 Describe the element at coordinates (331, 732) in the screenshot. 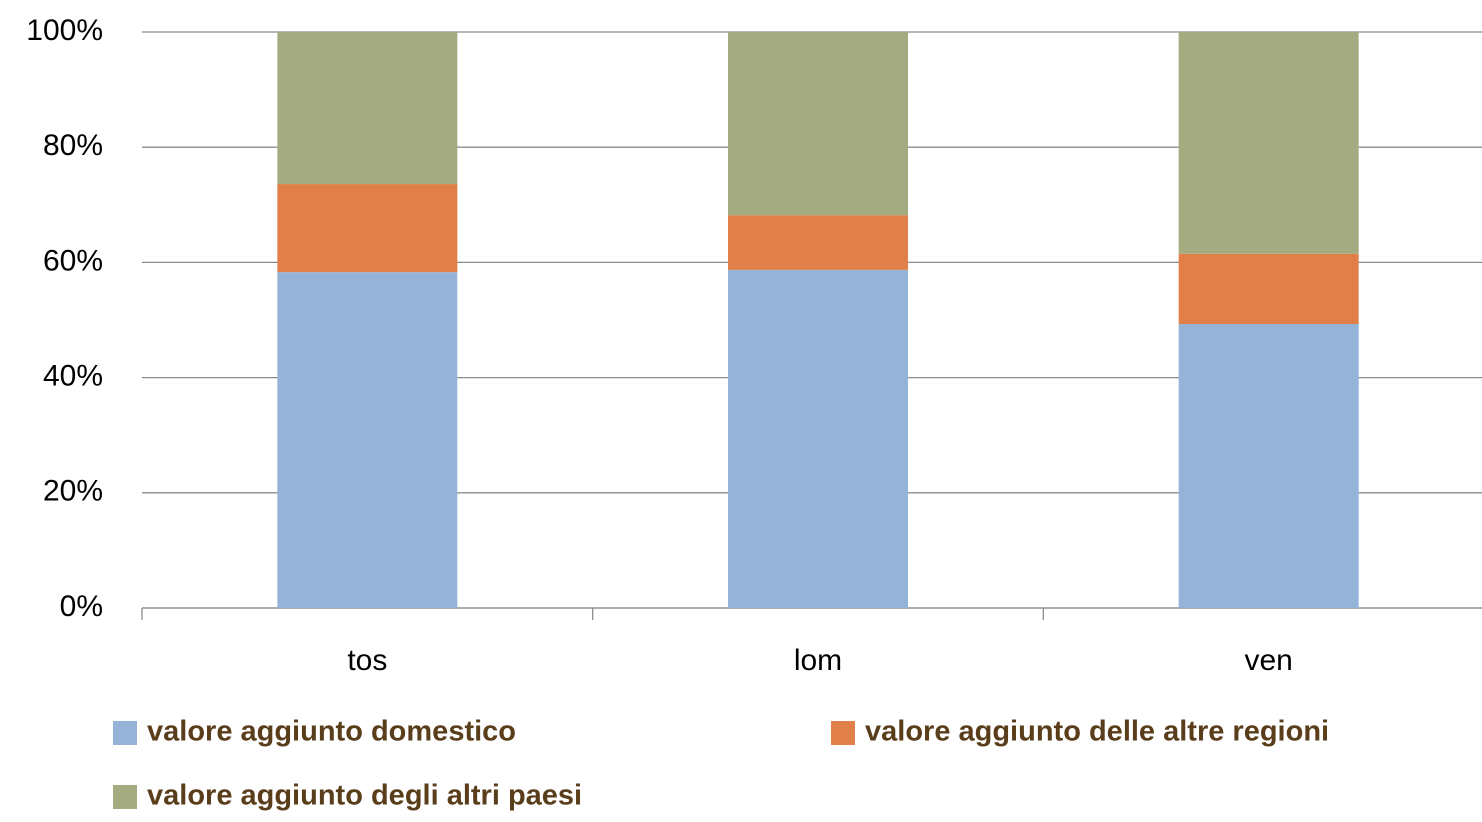

I see `legend-label: valore aggiunto domestico` at that location.